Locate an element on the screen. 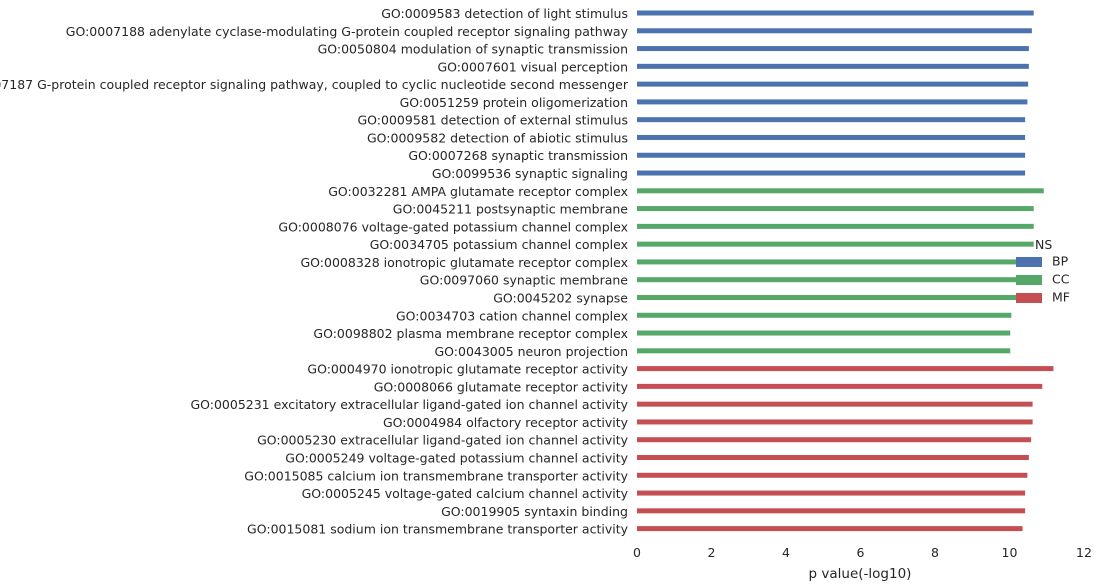  category-label: GO:0043005 neuron projection is located at coordinates (531, 351).